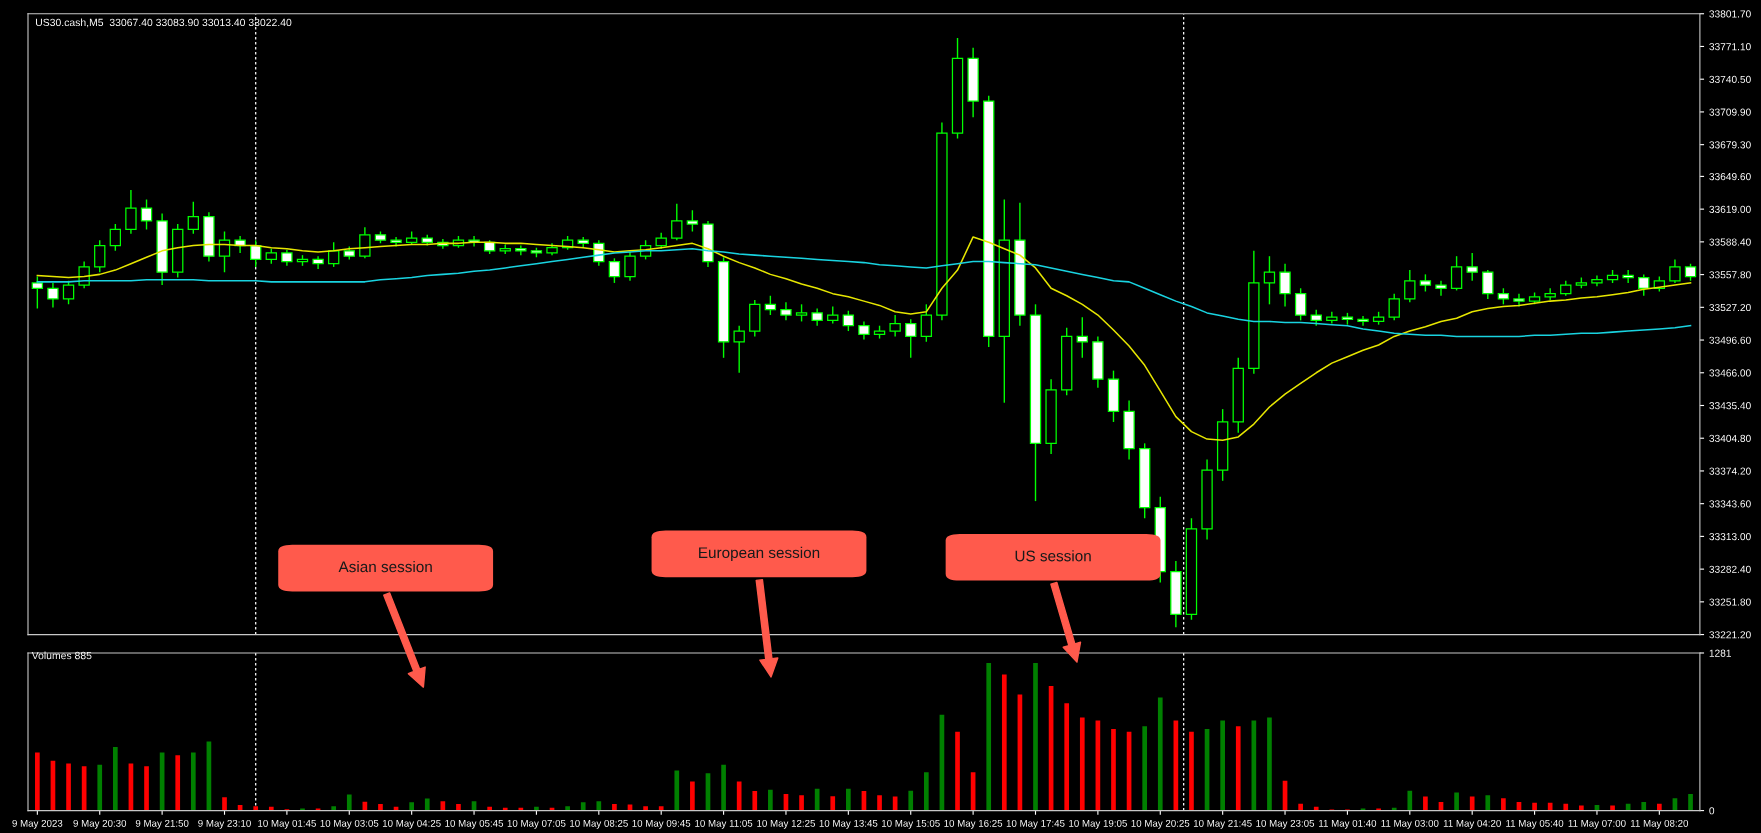  I want to click on x-tick-label: 10 May 17:45, so click(1035, 824).